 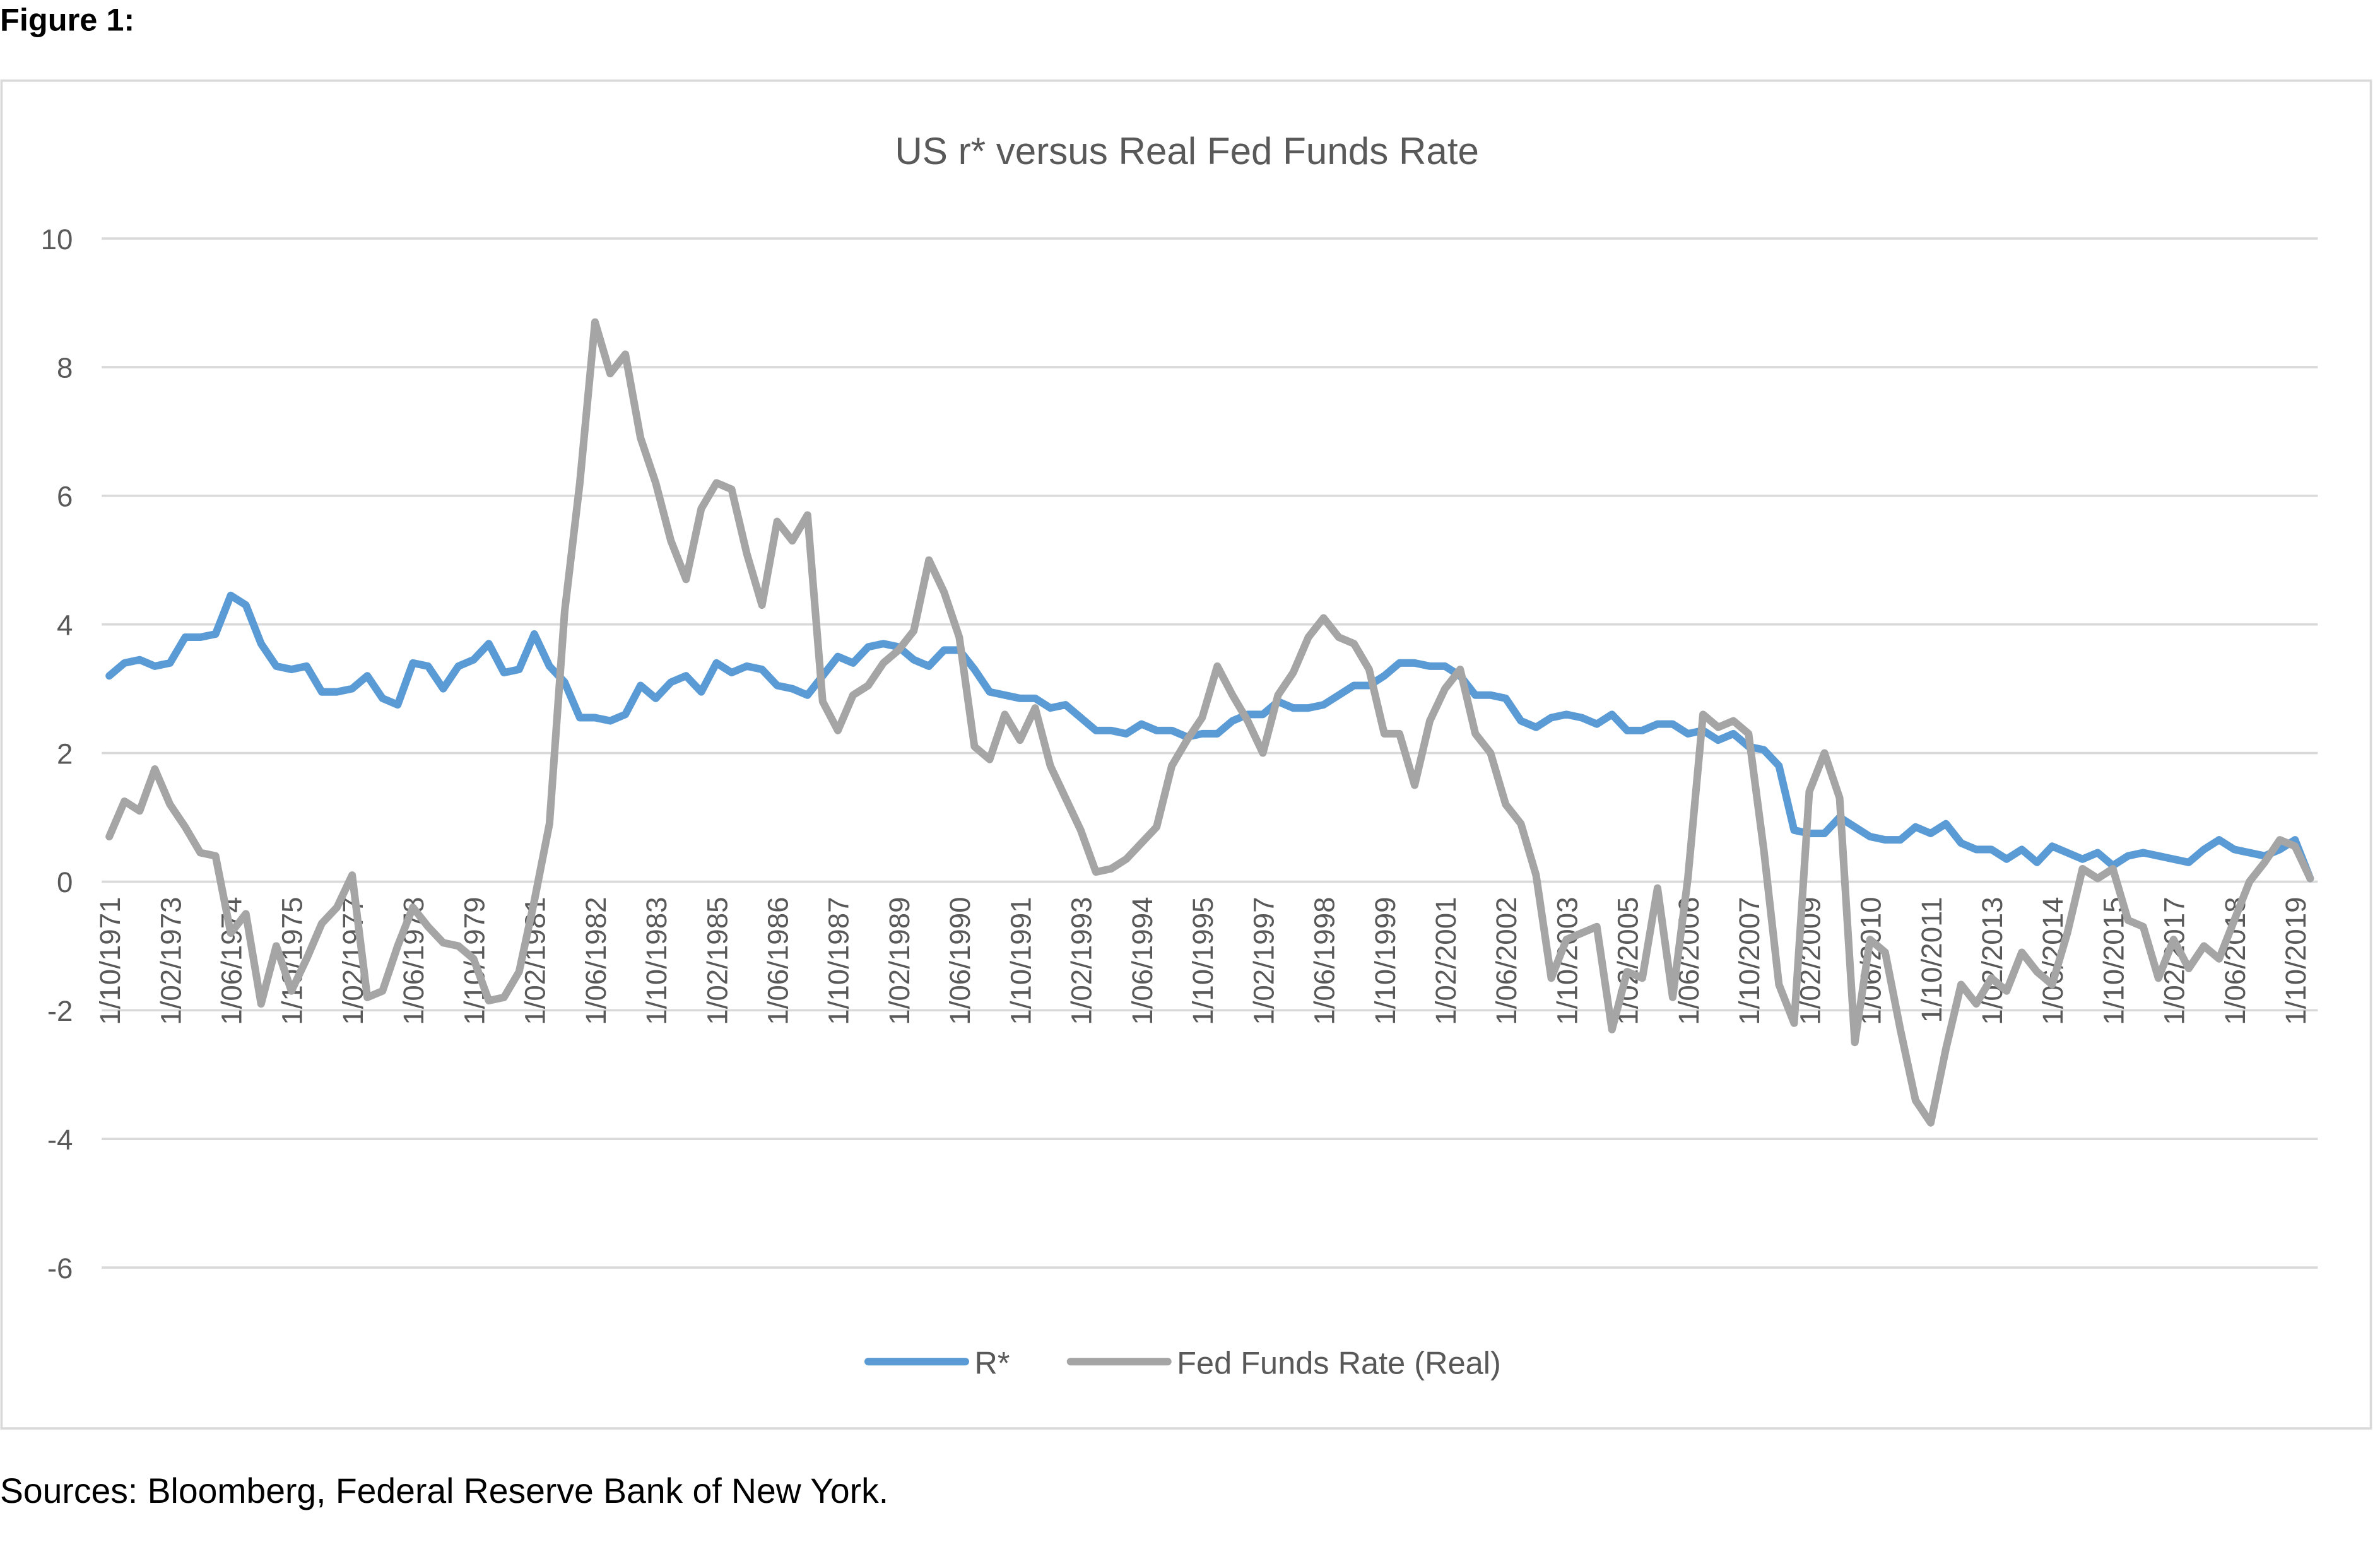 I want to click on y-tick-label: 2, so click(x=65, y=754).